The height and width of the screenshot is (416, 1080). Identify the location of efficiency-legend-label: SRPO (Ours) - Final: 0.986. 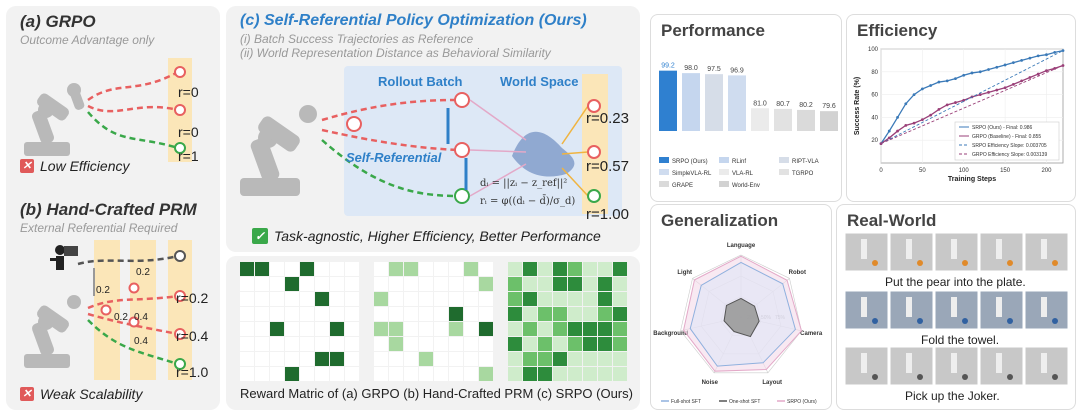
(1002, 128).